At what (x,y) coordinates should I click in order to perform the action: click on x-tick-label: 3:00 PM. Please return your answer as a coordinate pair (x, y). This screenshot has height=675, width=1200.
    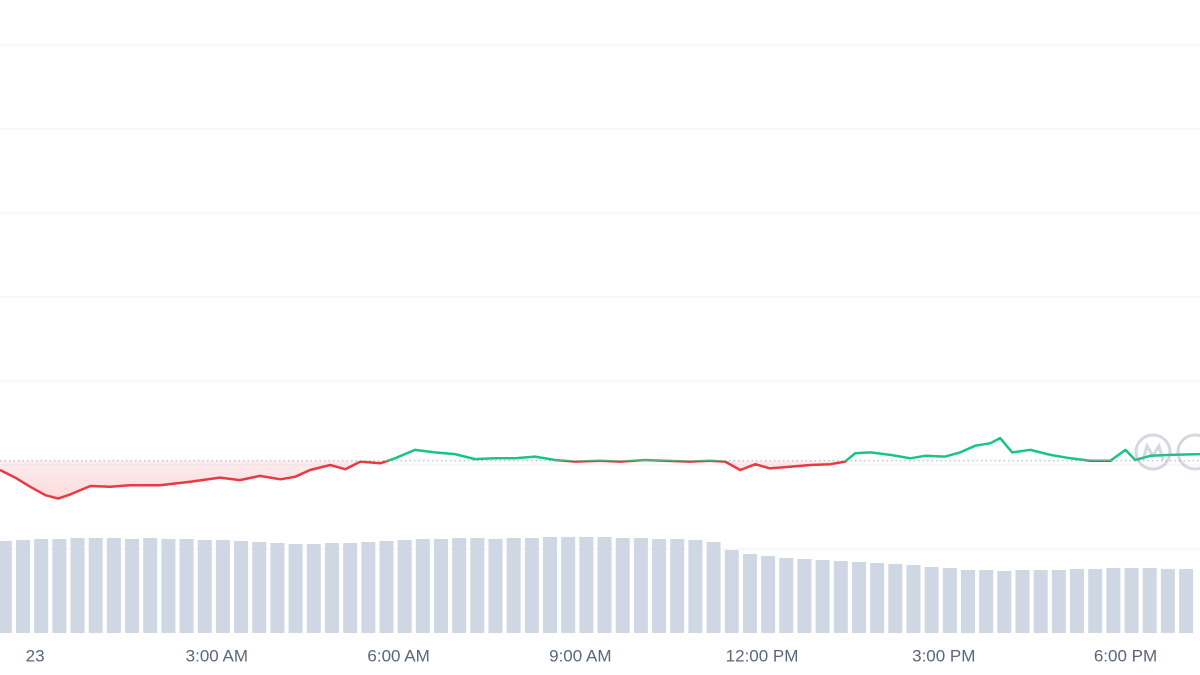
    Looking at the image, I should click on (943, 655).